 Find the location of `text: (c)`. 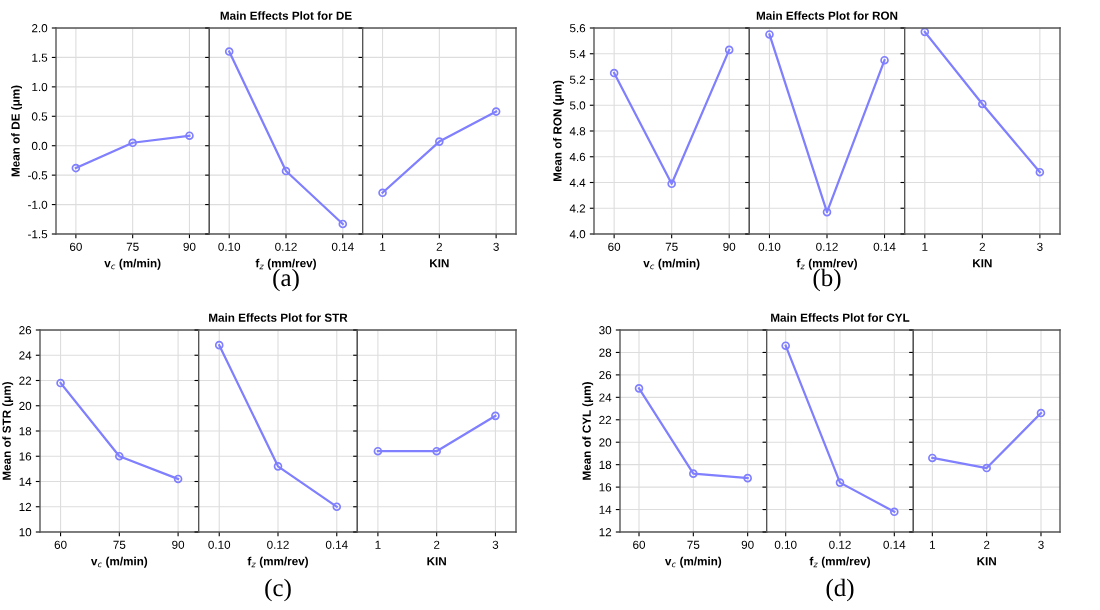

text: (c) is located at coordinates (278, 590).